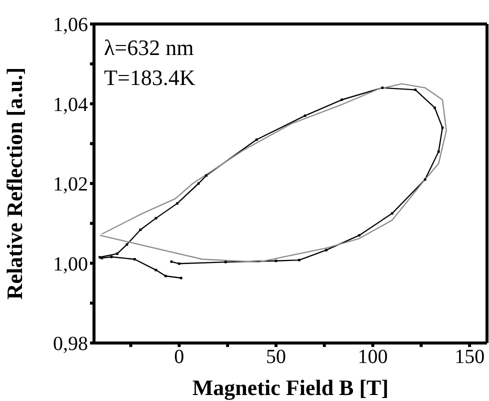  Describe the element at coordinates (290, 387) in the screenshot. I see `x-axis-title: Magnetic Field B [T]` at that location.